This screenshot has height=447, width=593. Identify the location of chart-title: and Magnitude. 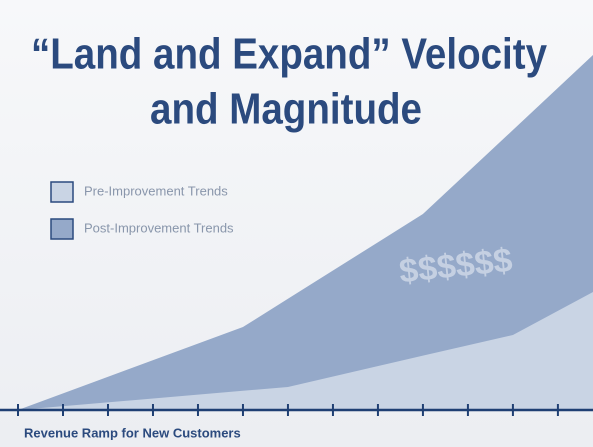
(286, 109).